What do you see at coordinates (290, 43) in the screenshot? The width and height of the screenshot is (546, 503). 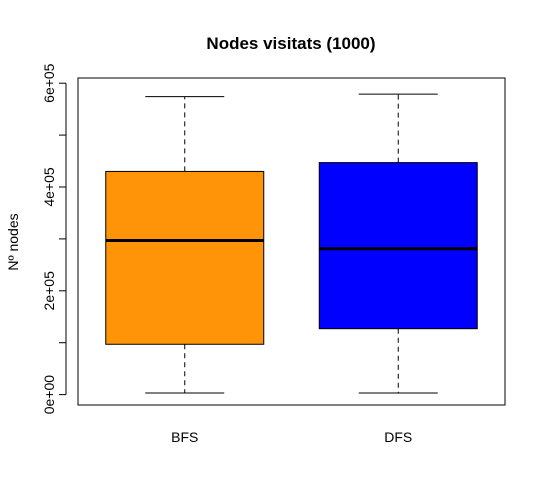 I see `chart-title: Nodes visitats (1000)` at bounding box center [290, 43].